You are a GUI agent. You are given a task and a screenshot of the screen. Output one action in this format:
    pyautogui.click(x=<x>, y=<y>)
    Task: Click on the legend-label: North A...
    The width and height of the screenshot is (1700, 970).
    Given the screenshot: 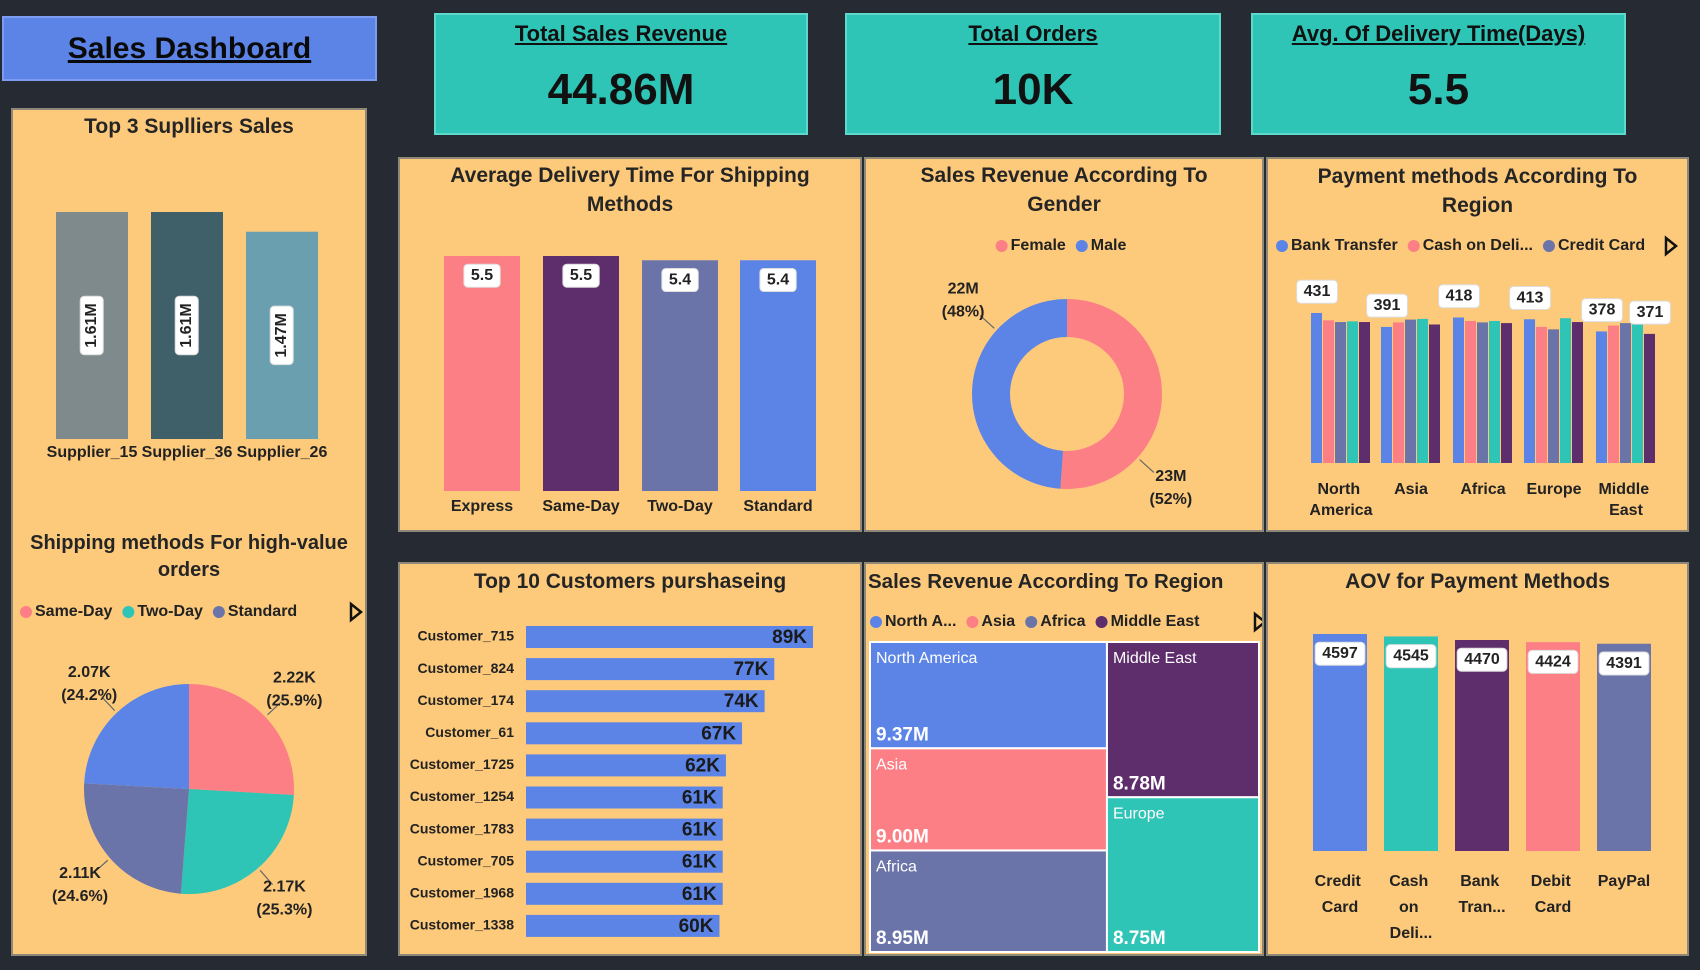 What is the action you would take?
    pyautogui.click(x=920, y=621)
    